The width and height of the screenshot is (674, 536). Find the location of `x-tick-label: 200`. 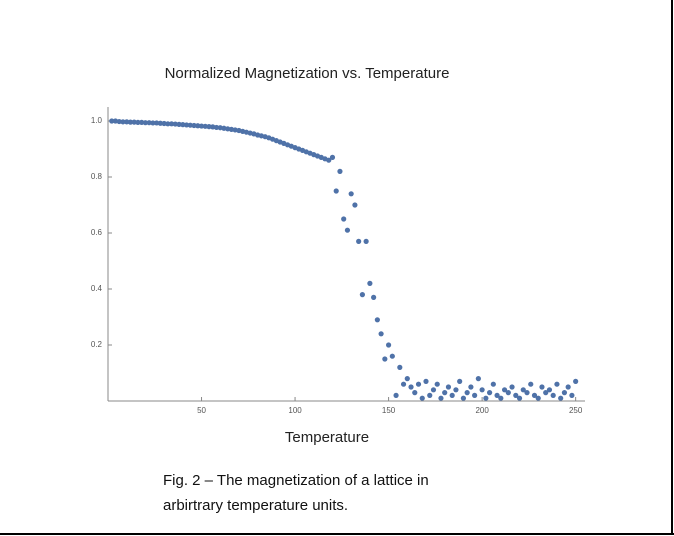

x-tick-label: 200 is located at coordinates (482, 410).